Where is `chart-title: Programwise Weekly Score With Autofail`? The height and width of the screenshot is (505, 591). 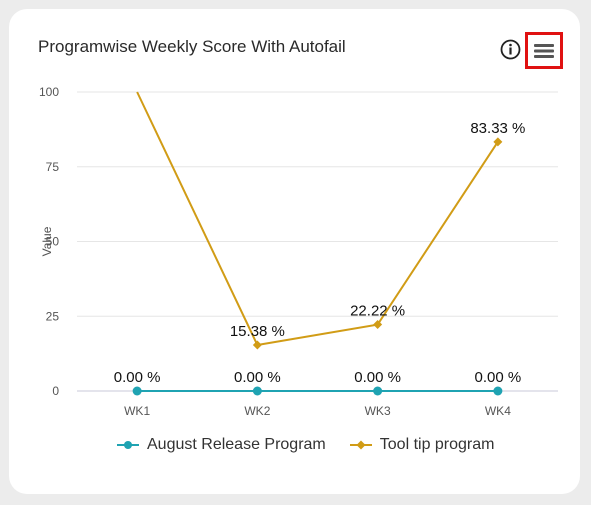 chart-title: Programwise Weekly Score With Autofail is located at coordinates (192, 46).